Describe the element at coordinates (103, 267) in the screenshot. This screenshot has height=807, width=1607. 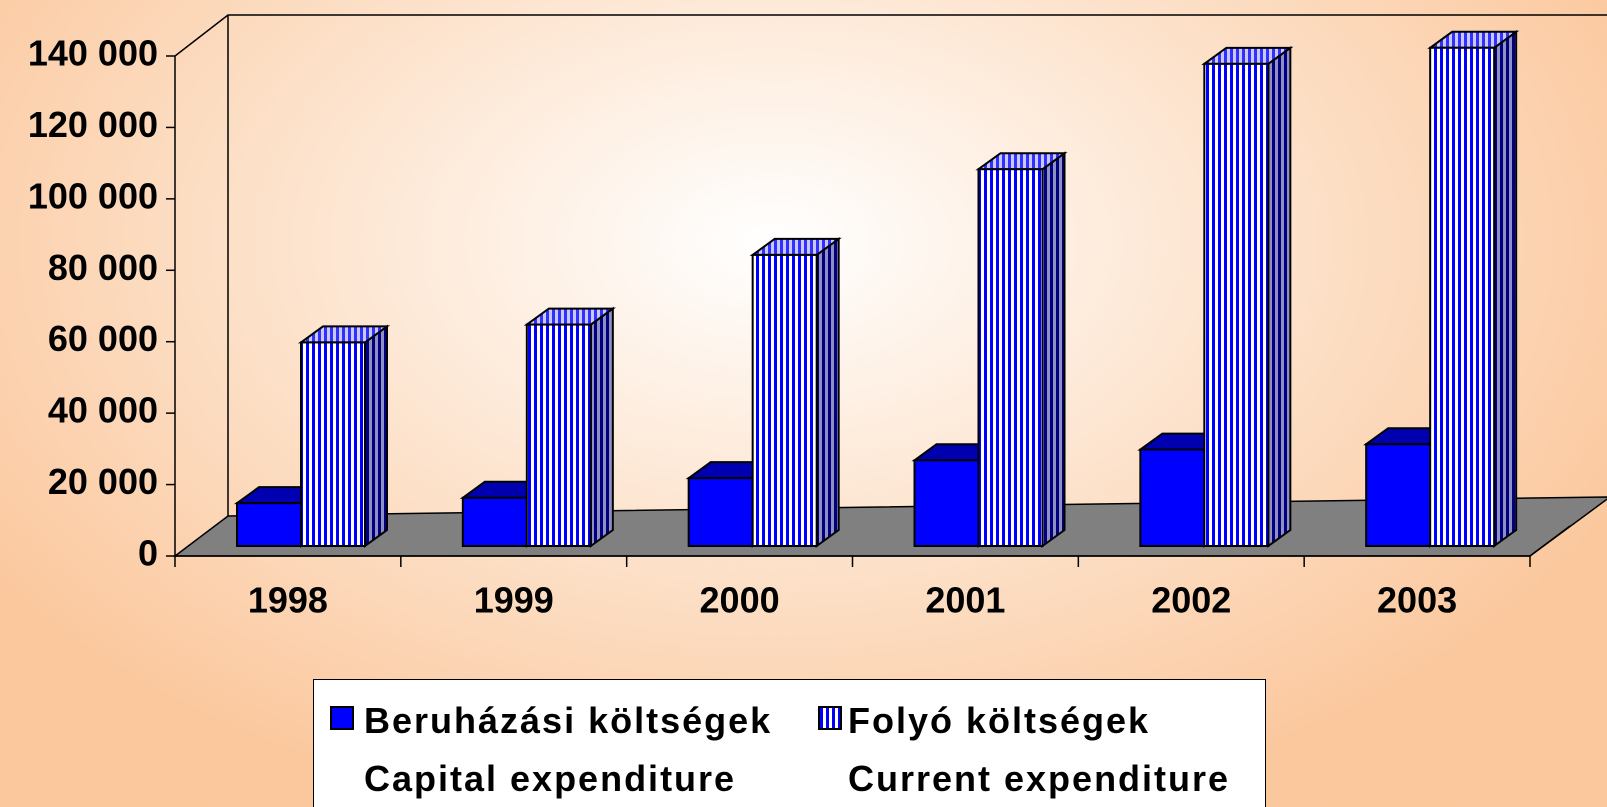
I see `y-tick-label: 80 000` at that location.